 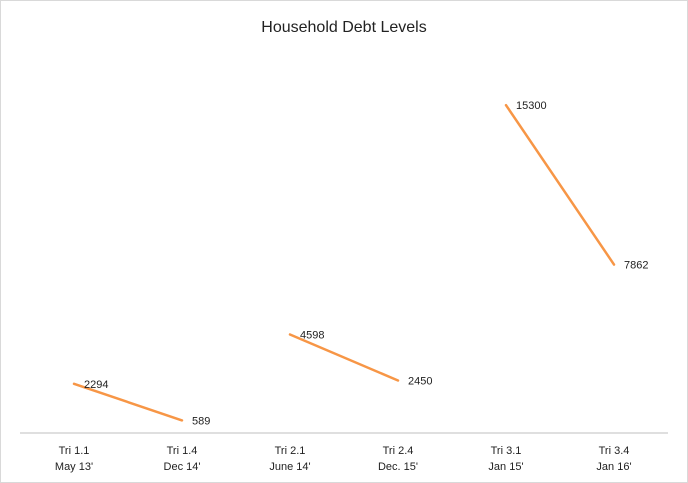 What do you see at coordinates (201, 421) in the screenshot?
I see `data-label: 589` at bounding box center [201, 421].